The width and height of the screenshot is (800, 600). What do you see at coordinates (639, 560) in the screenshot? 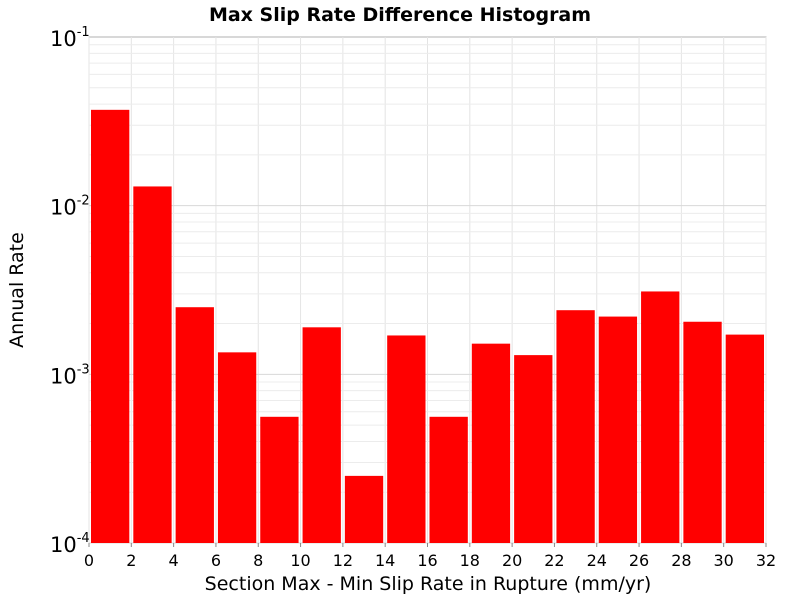
I see `x-tick-label: 26` at bounding box center [639, 560].